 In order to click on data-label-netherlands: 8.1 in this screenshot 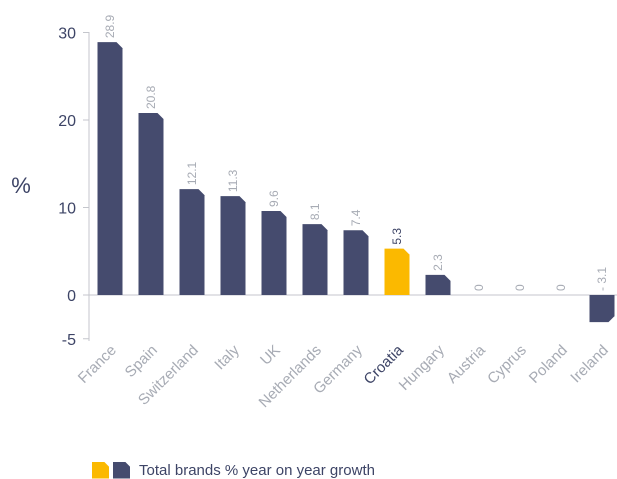, I will do `click(315, 211)`.